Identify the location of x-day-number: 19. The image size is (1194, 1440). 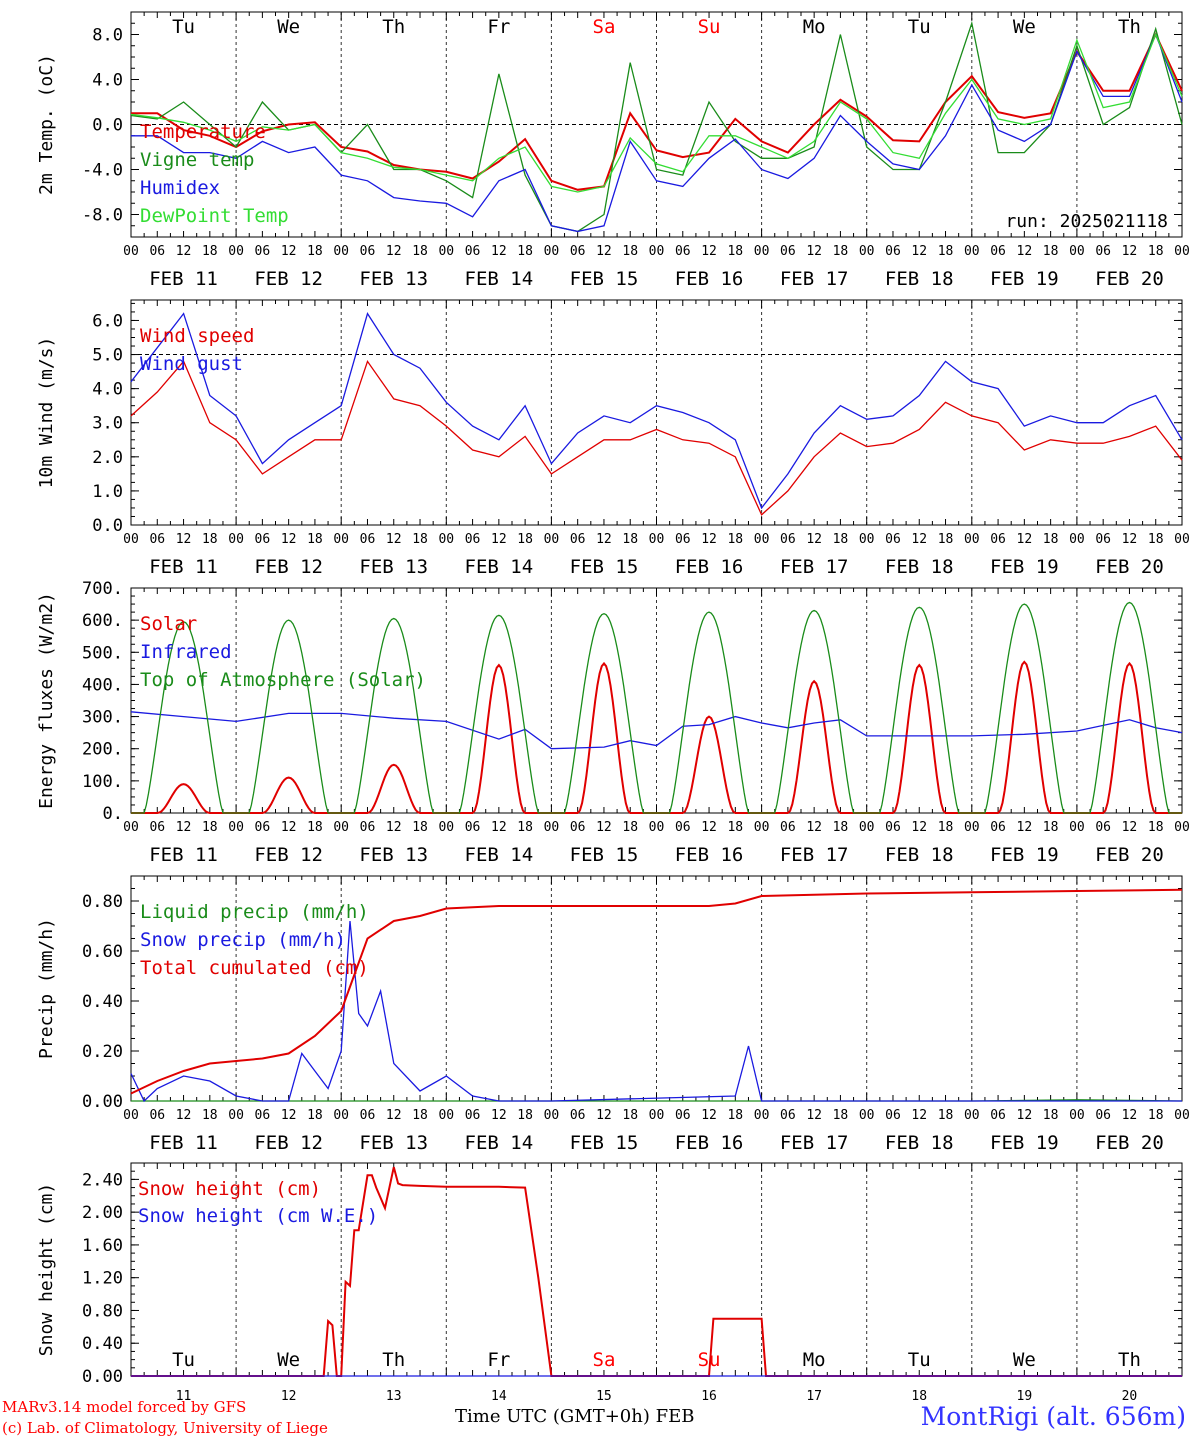
(1025, 1396).